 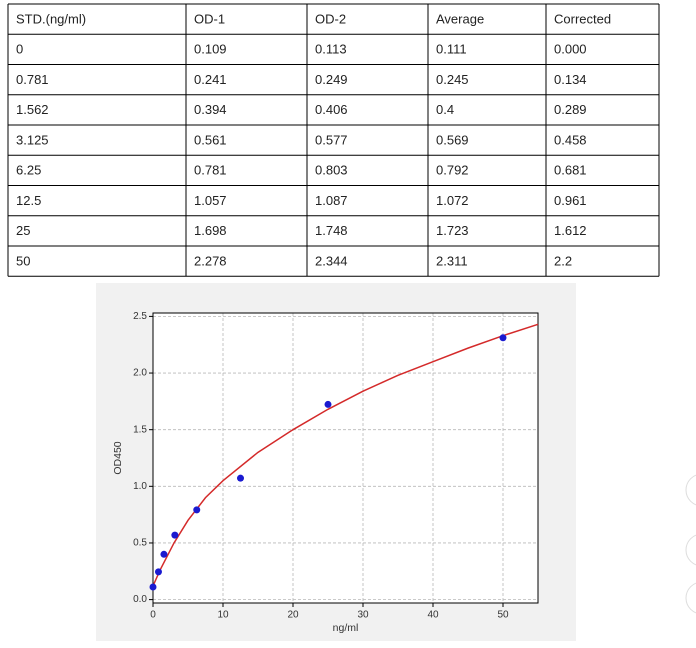 What do you see at coordinates (331, 170) in the screenshot?
I see `table-cell: 0.803` at bounding box center [331, 170].